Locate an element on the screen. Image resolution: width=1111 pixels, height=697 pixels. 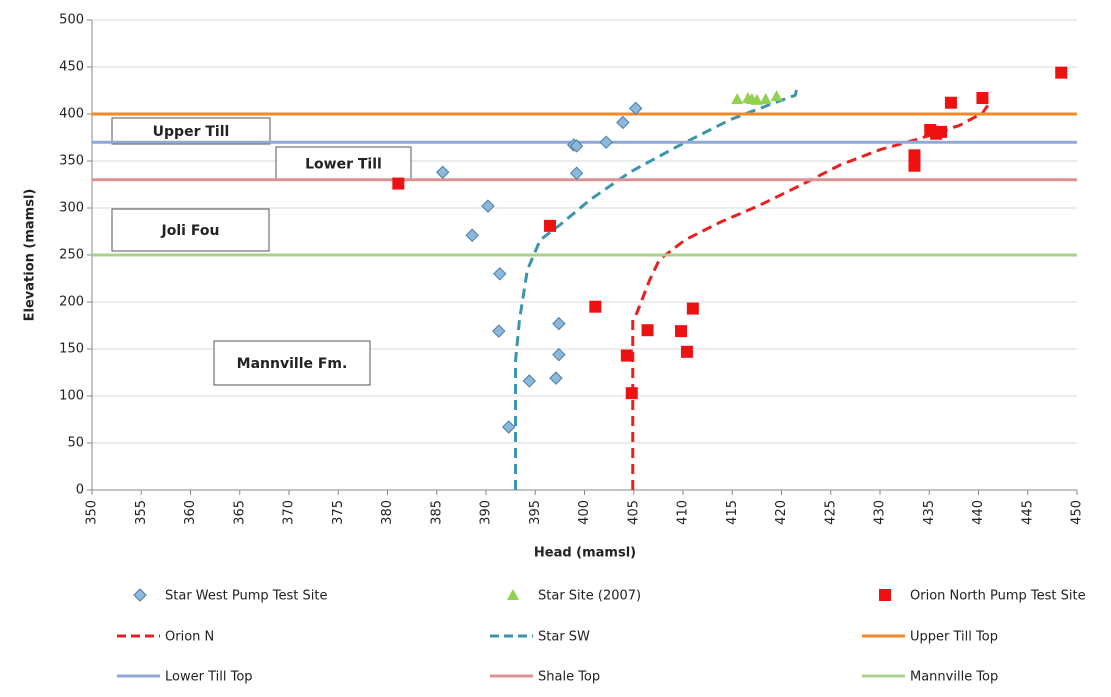
x-tick-label: 350 is located at coordinates (92, 512).